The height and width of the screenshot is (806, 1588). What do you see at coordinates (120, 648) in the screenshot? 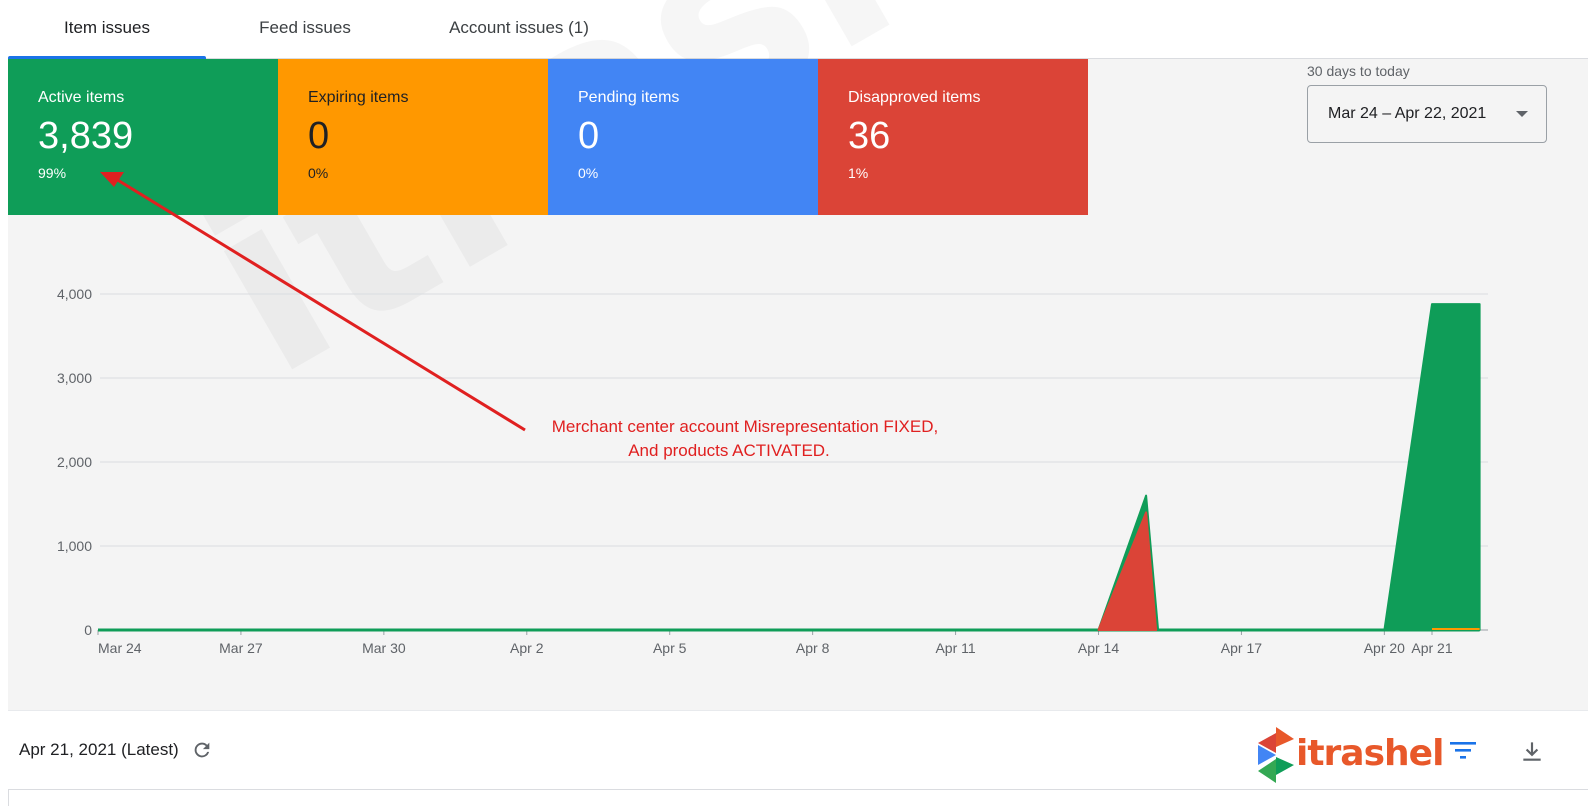
I see `x-tick-label: Mar 24` at bounding box center [120, 648].